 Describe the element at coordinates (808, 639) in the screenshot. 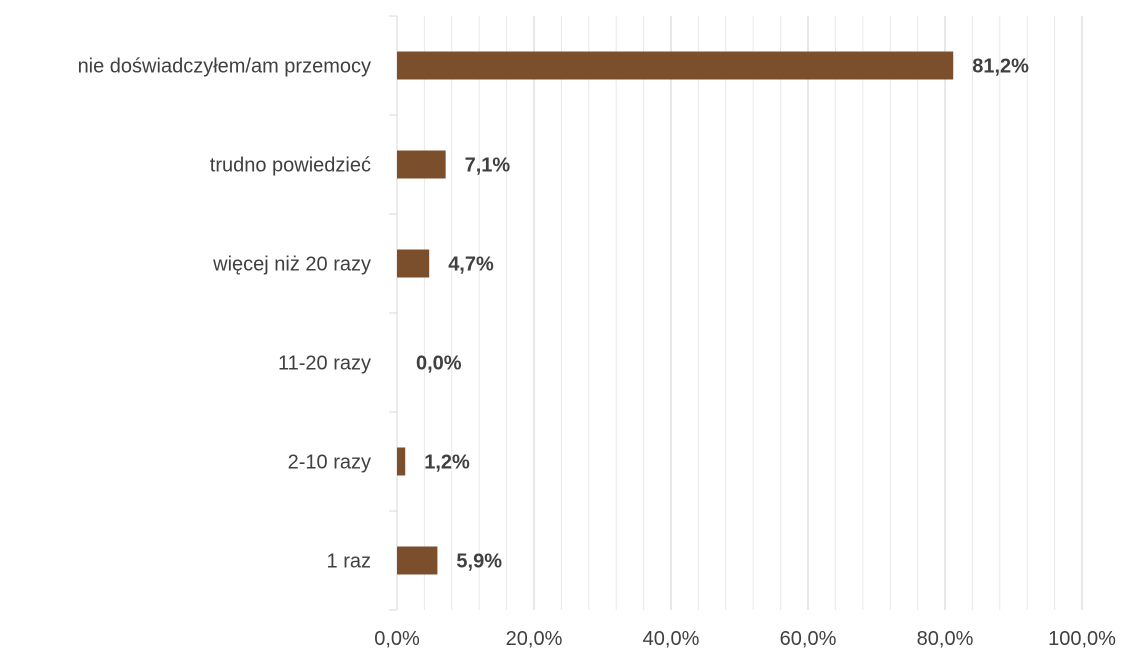

I see `x-tick-label: 60,0%` at that location.